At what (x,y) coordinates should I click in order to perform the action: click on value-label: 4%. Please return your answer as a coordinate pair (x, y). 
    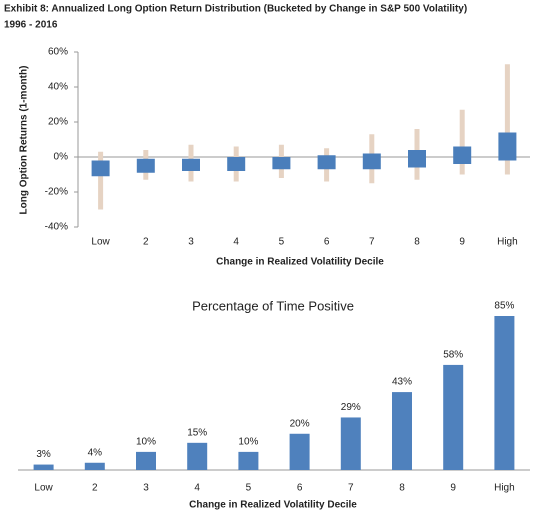
    Looking at the image, I should click on (95, 452).